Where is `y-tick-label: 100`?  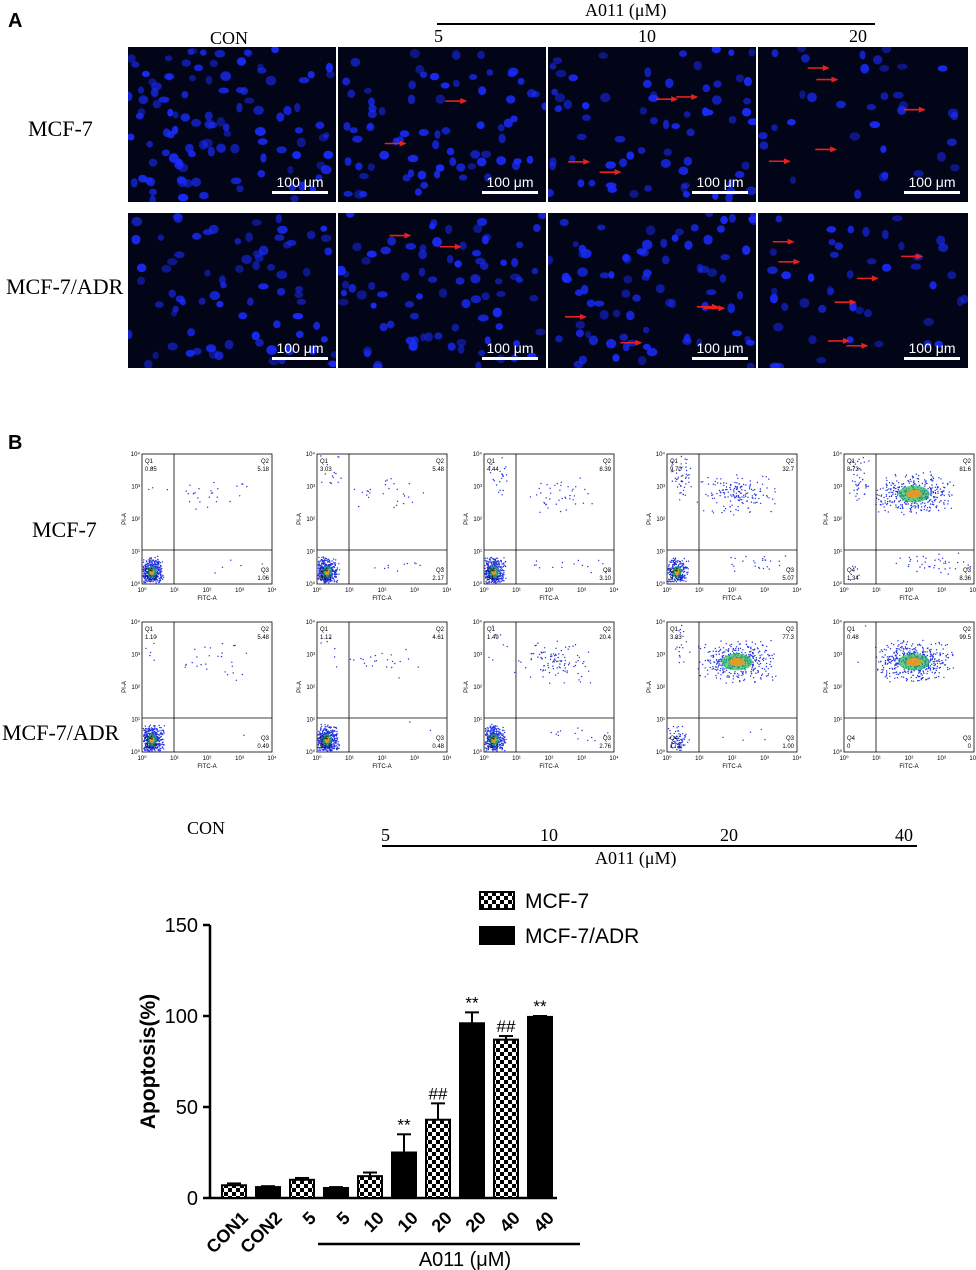 y-tick-label: 100 is located at coordinates (181, 1017).